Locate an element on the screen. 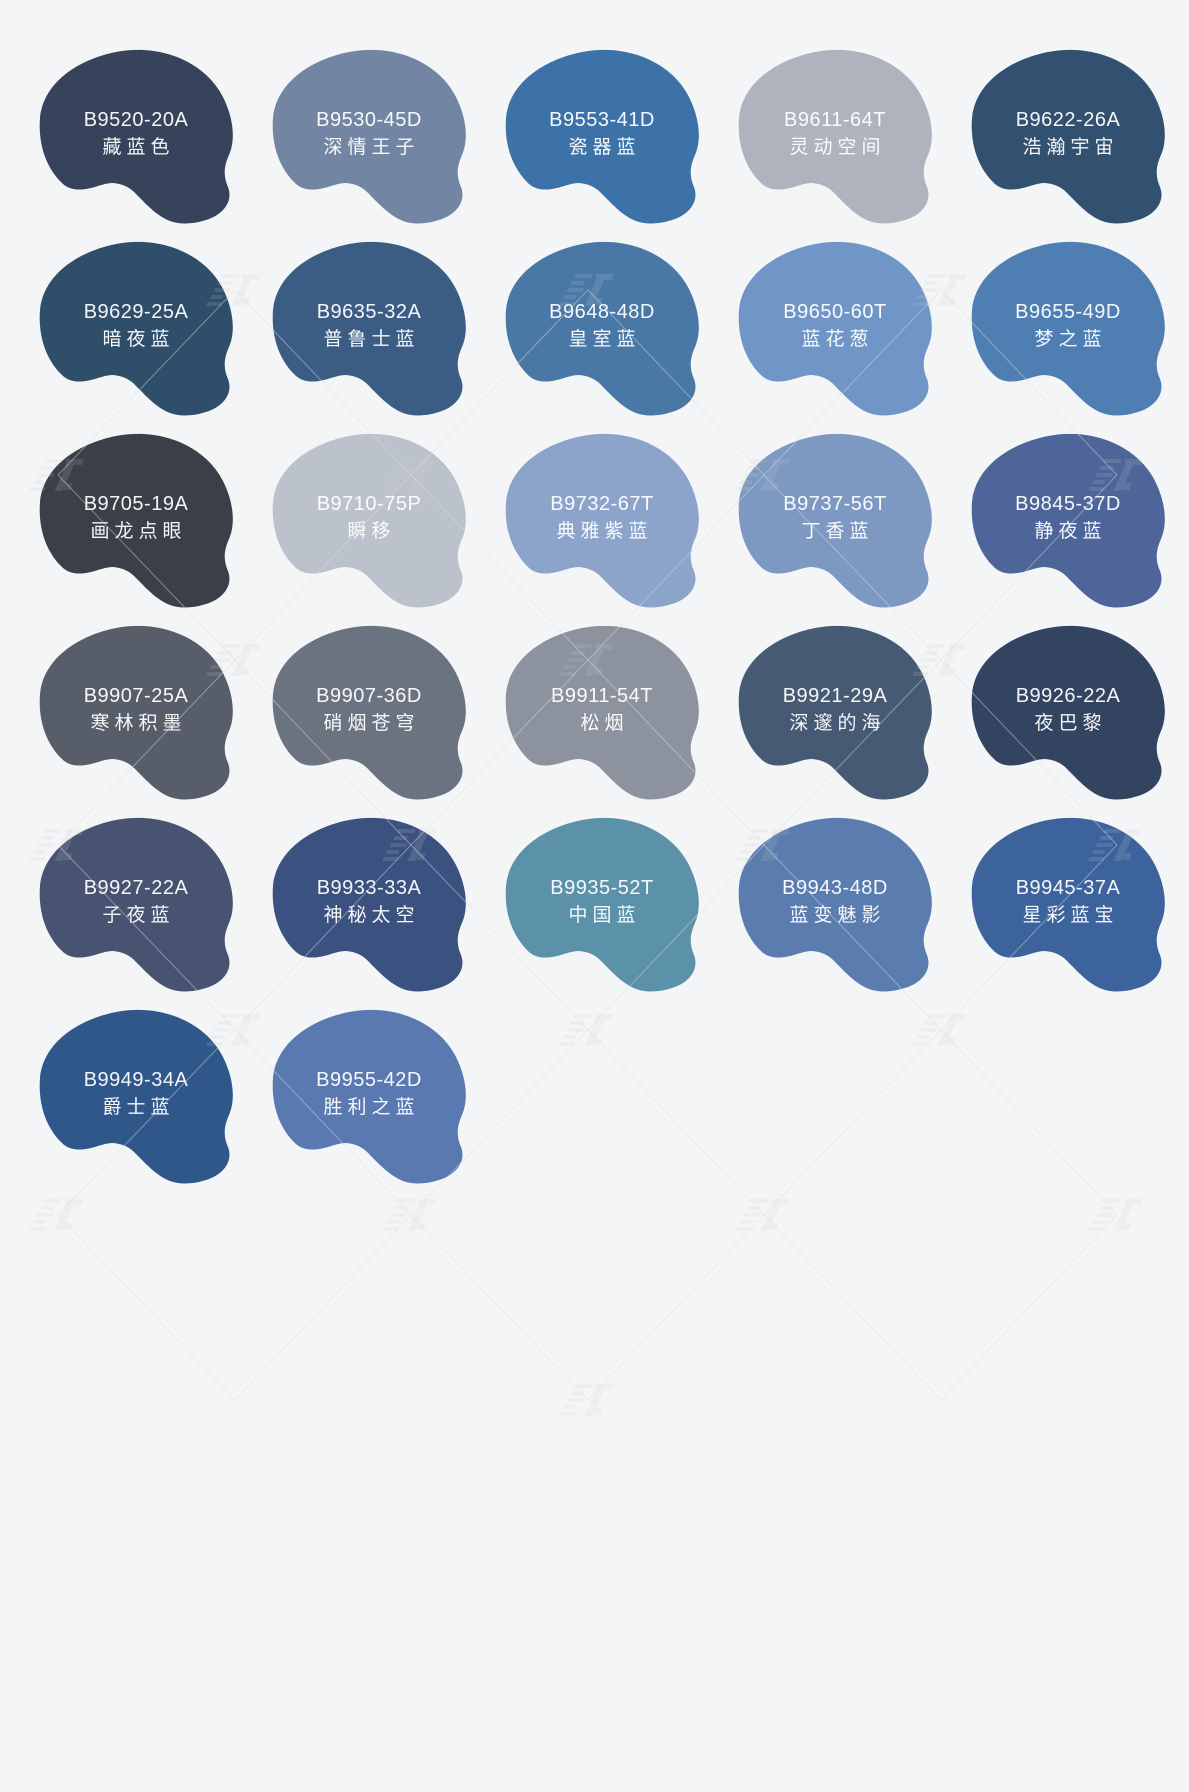 This screenshot has height=1792, width=1189. color-swatch: B9945-37A 星彩蓝宝 is located at coordinates (1068, 904).